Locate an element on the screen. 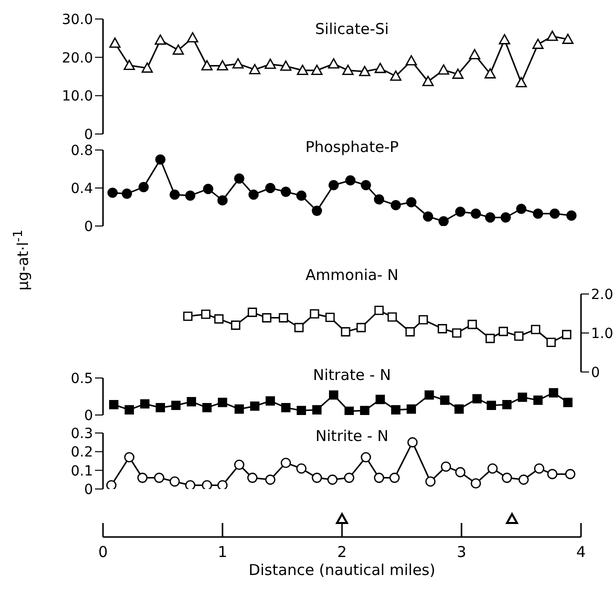 The image size is (616, 592). y-tick-label: 0.1 is located at coordinates (81, 471).